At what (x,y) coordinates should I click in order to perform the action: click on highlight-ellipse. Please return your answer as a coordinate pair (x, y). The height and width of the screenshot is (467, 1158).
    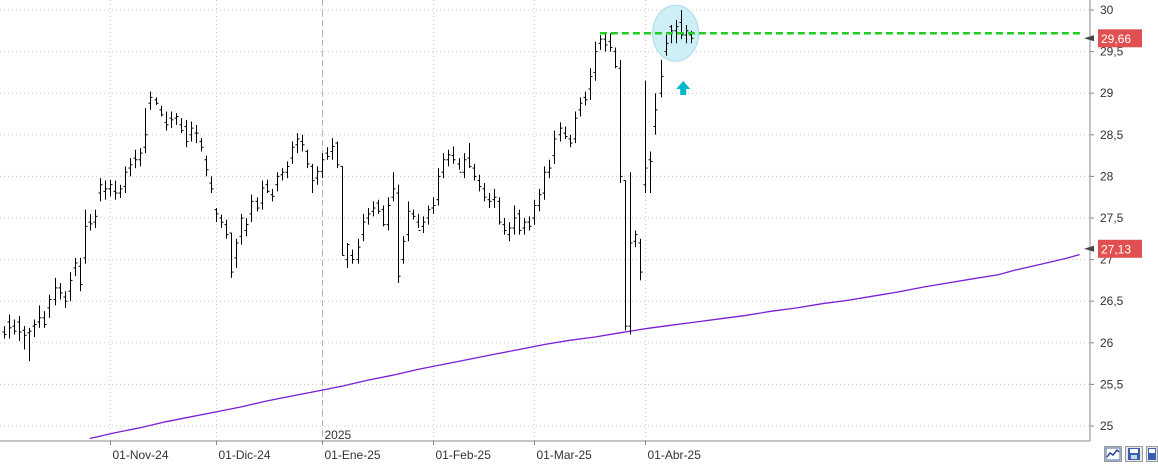
    Looking at the image, I should click on (676, 33).